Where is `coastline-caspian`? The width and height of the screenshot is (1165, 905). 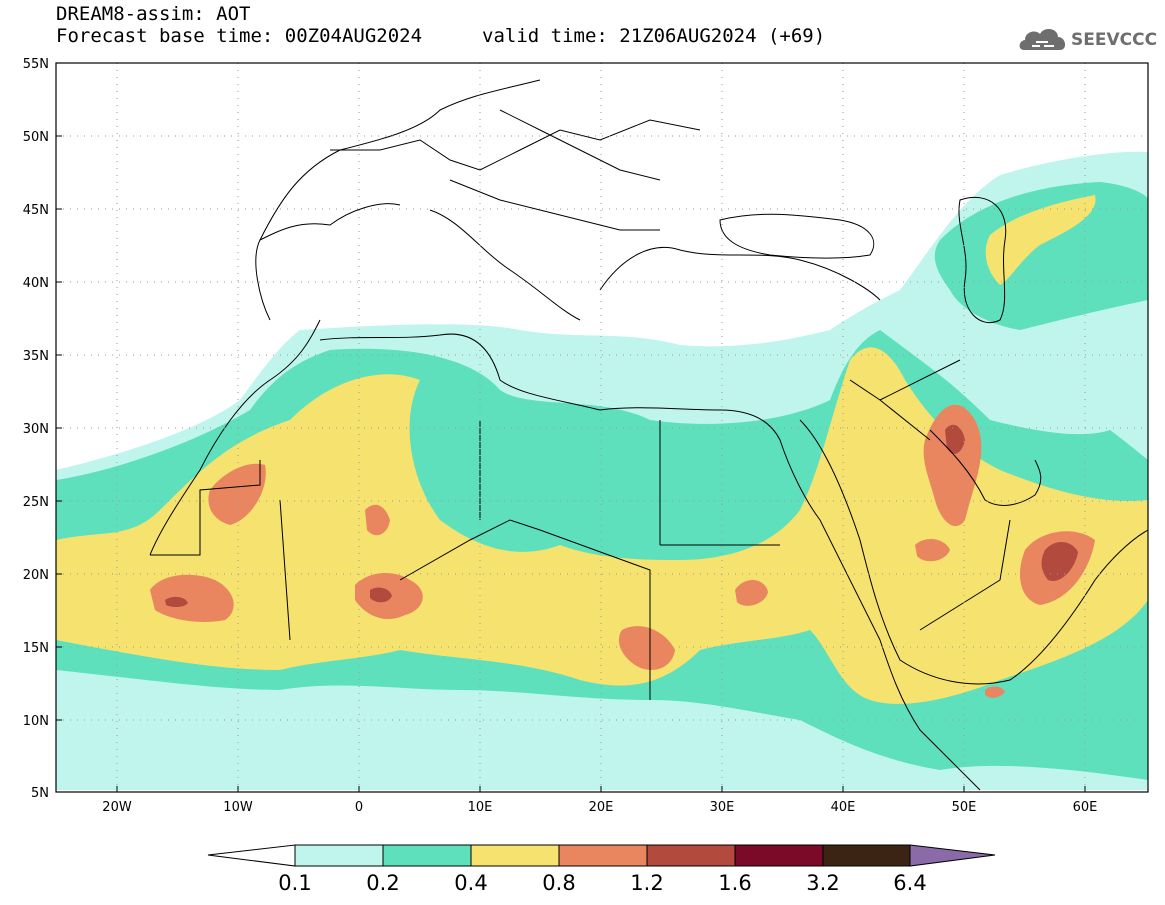
coastline-caspian is located at coordinates (982, 260).